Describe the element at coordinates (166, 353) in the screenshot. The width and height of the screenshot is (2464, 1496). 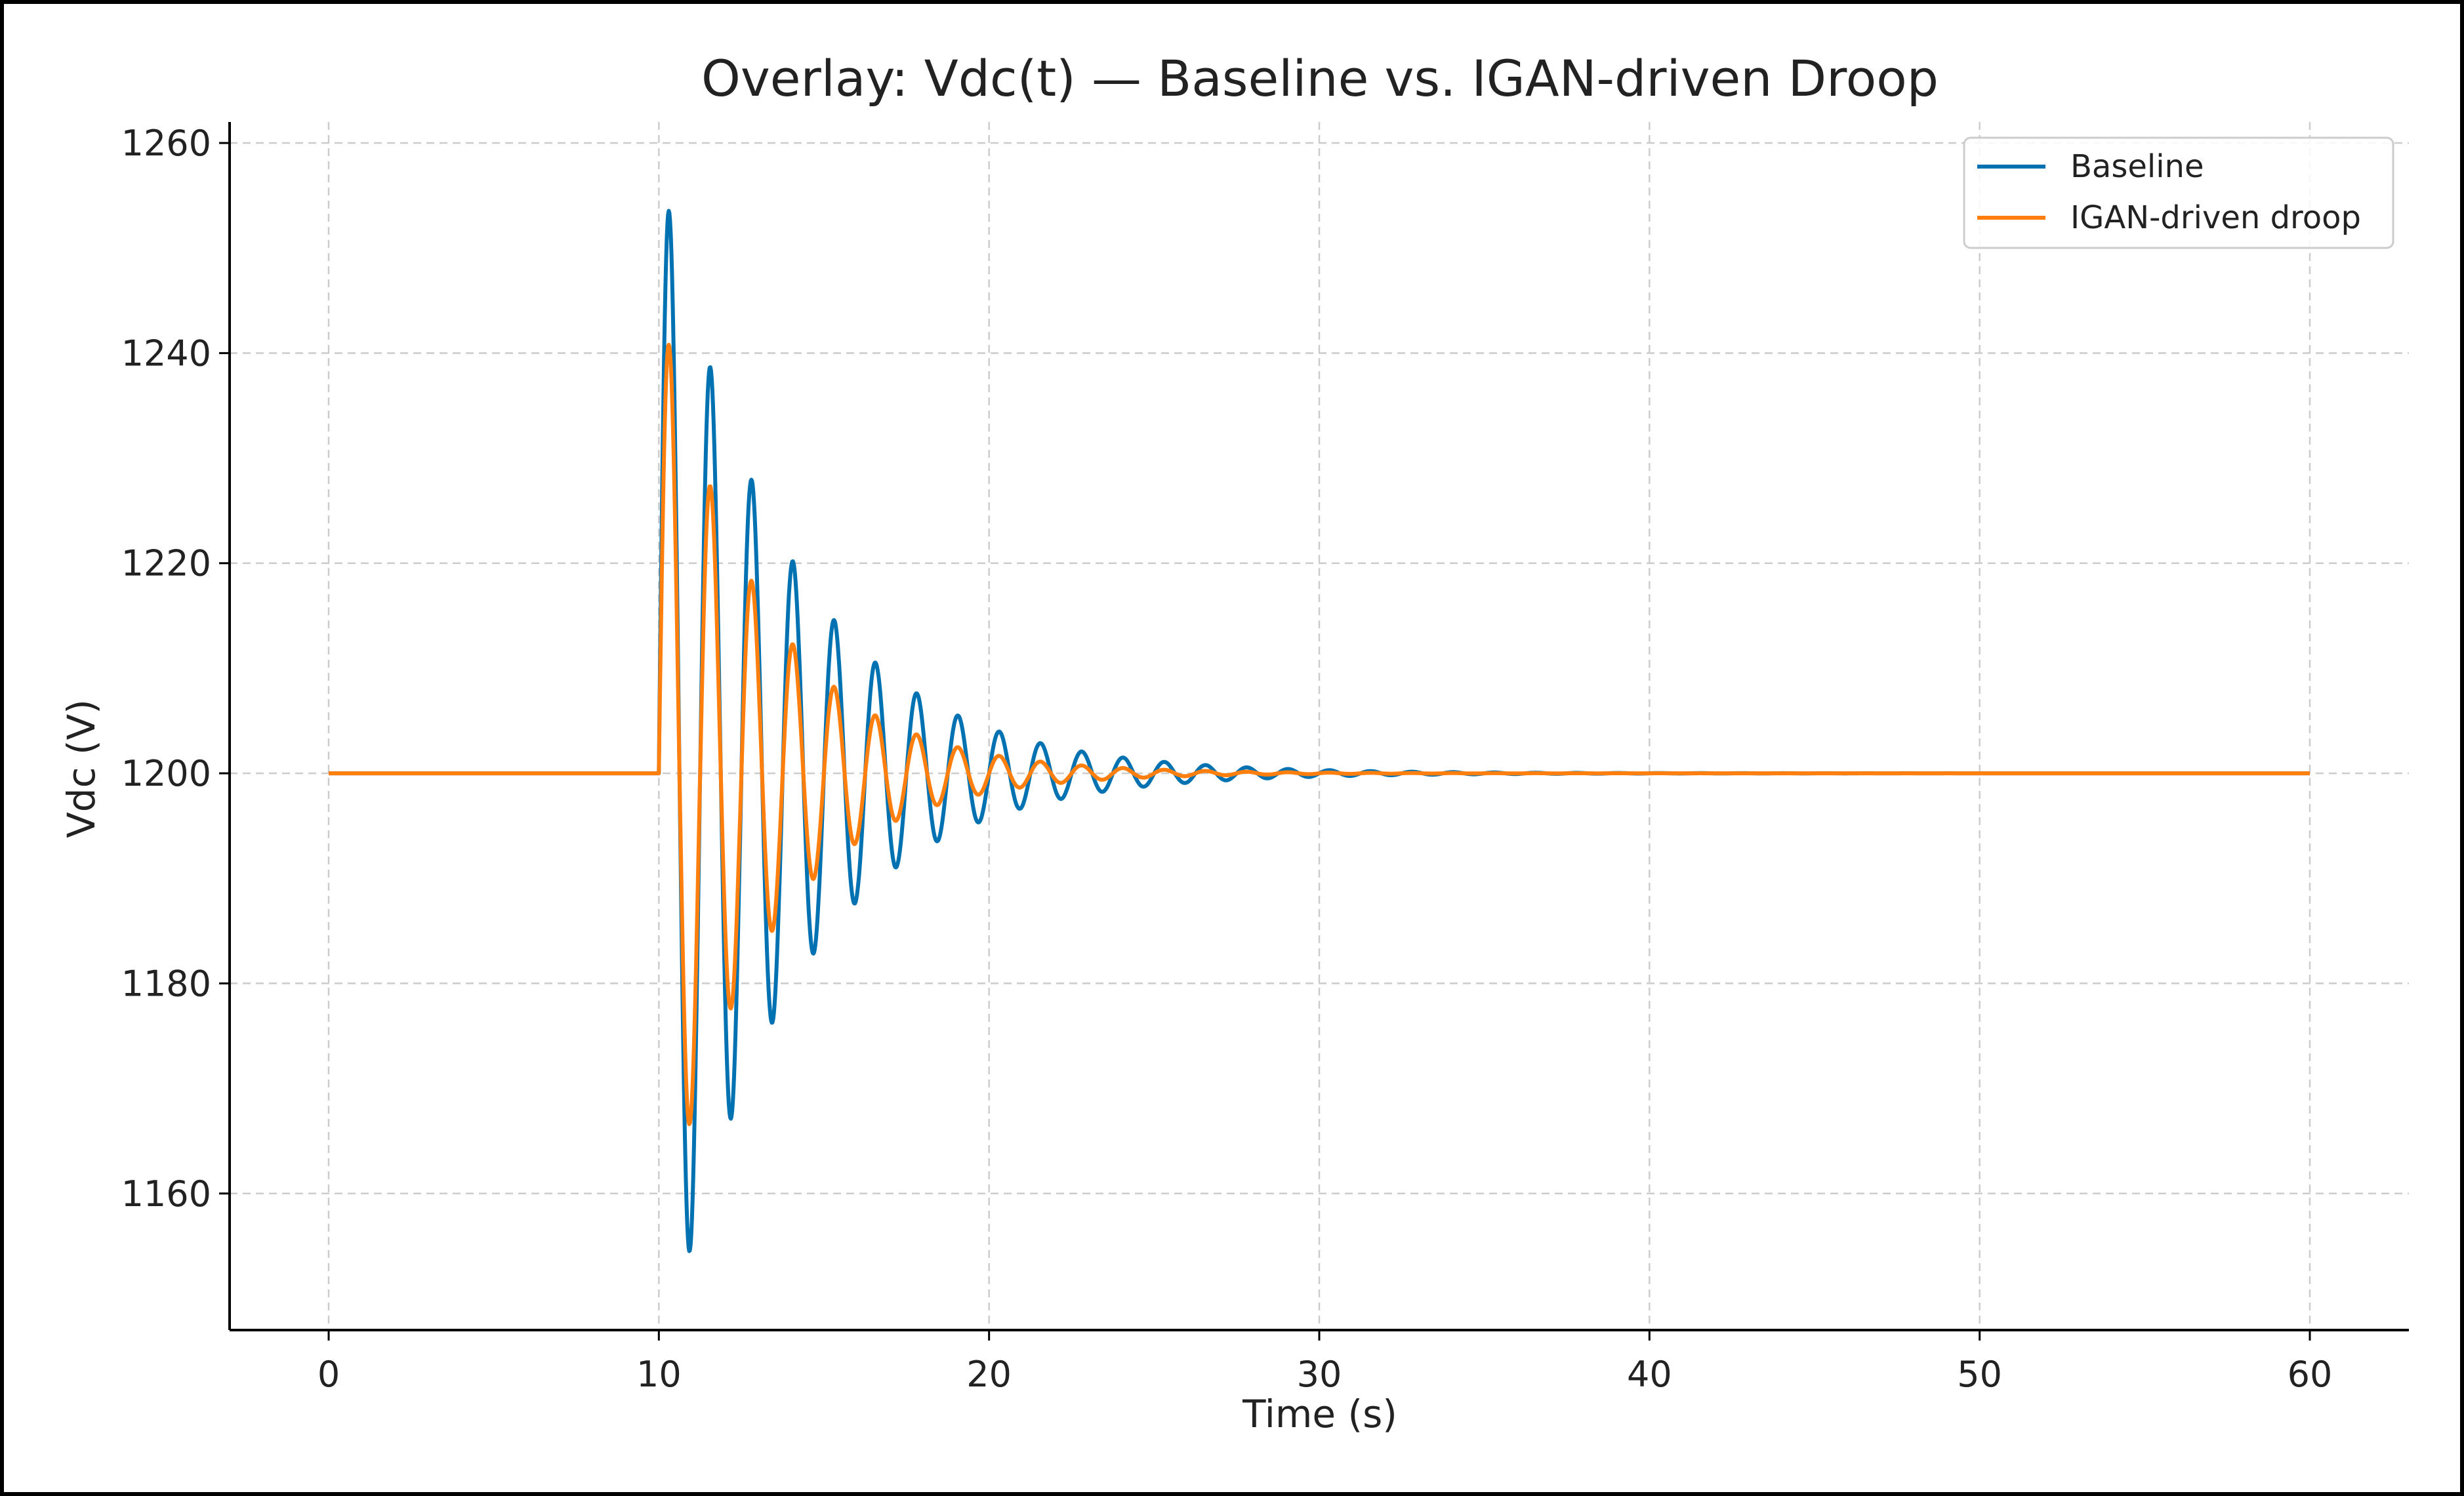
I see `y-tick-label: 1240` at that location.